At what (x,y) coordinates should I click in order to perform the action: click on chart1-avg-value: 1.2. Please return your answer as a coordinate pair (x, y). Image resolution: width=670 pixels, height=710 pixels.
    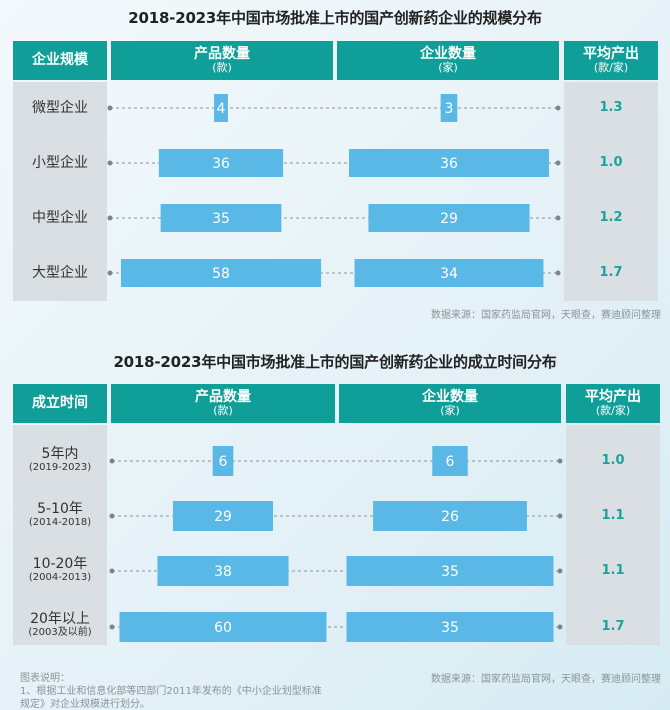
    Looking at the image, I should click on (611, 217).